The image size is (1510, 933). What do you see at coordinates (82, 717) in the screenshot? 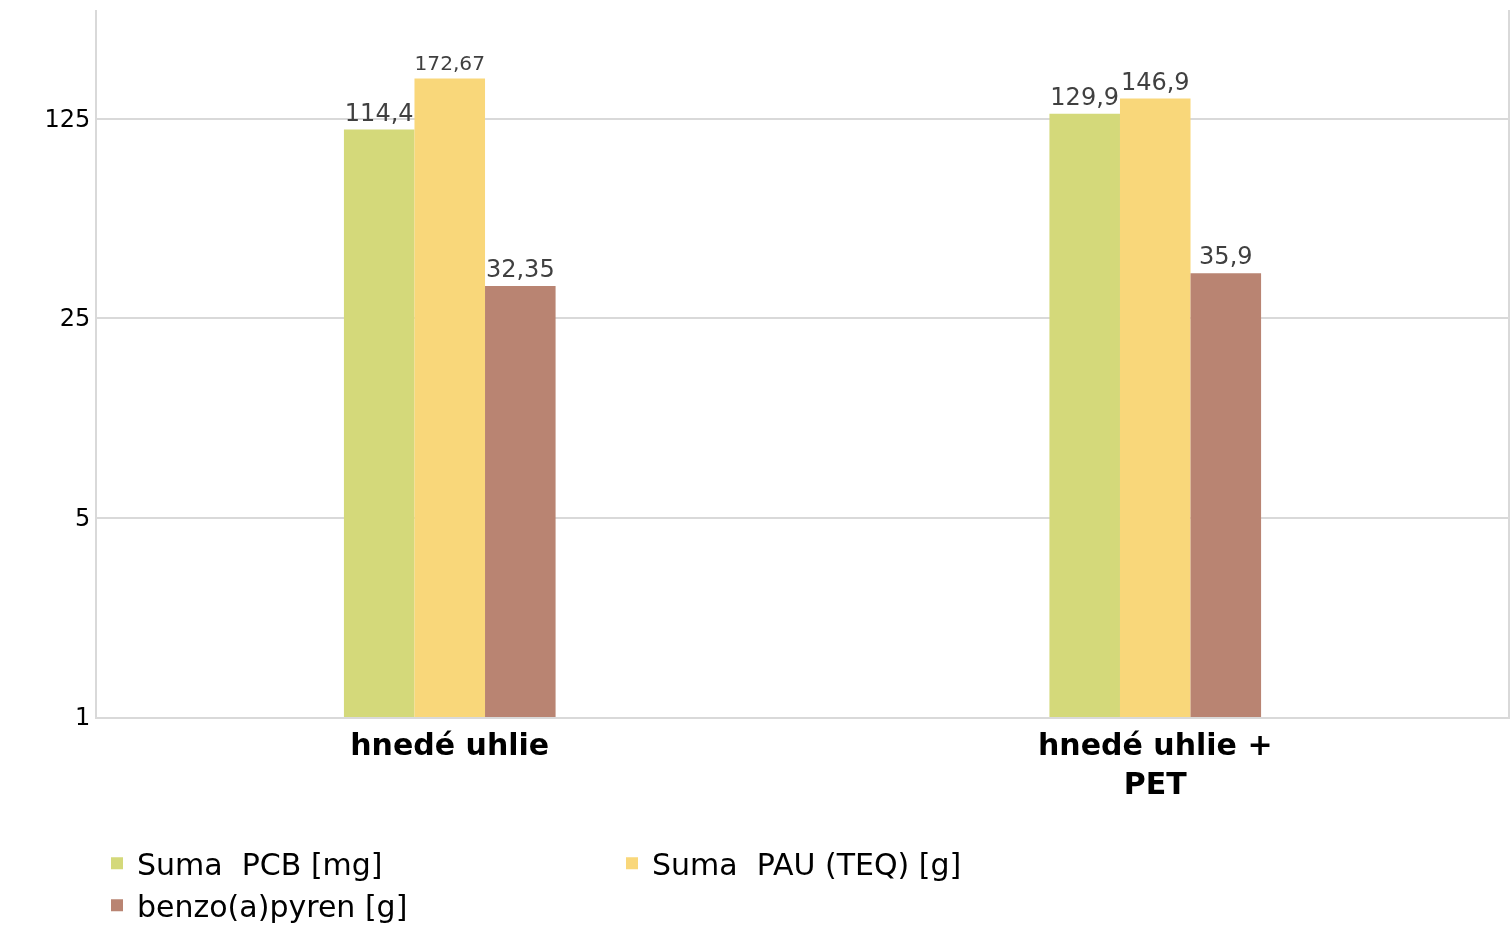
I see `y-tick-label: 1` at bounding box center [82, 717].